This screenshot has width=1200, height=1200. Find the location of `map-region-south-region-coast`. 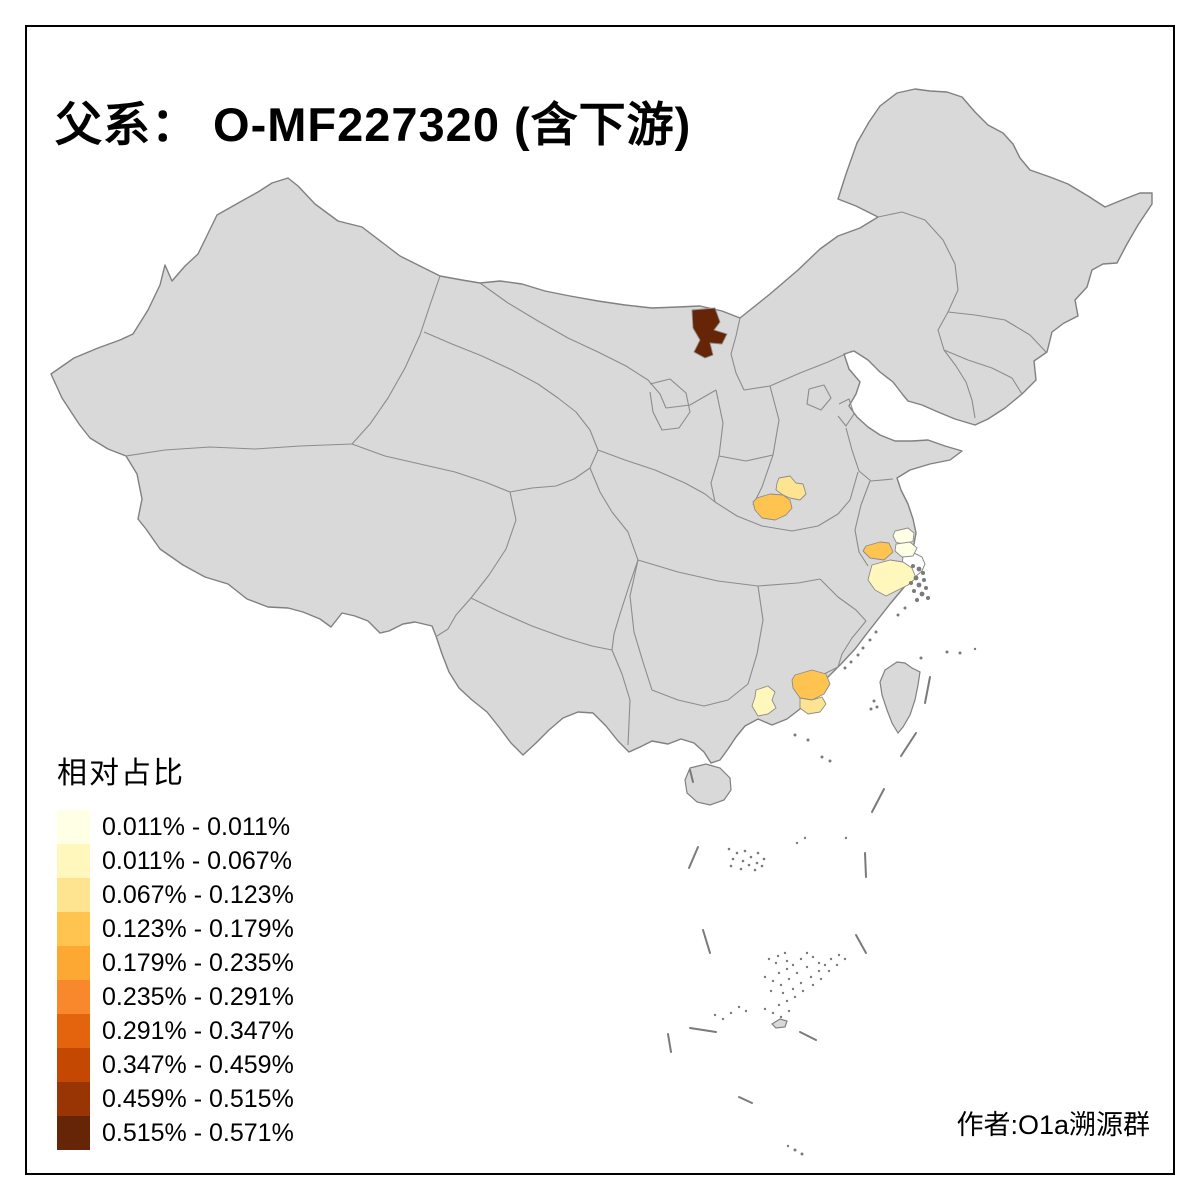

map-region-south-region-coast is located at coordinates (813, 705).